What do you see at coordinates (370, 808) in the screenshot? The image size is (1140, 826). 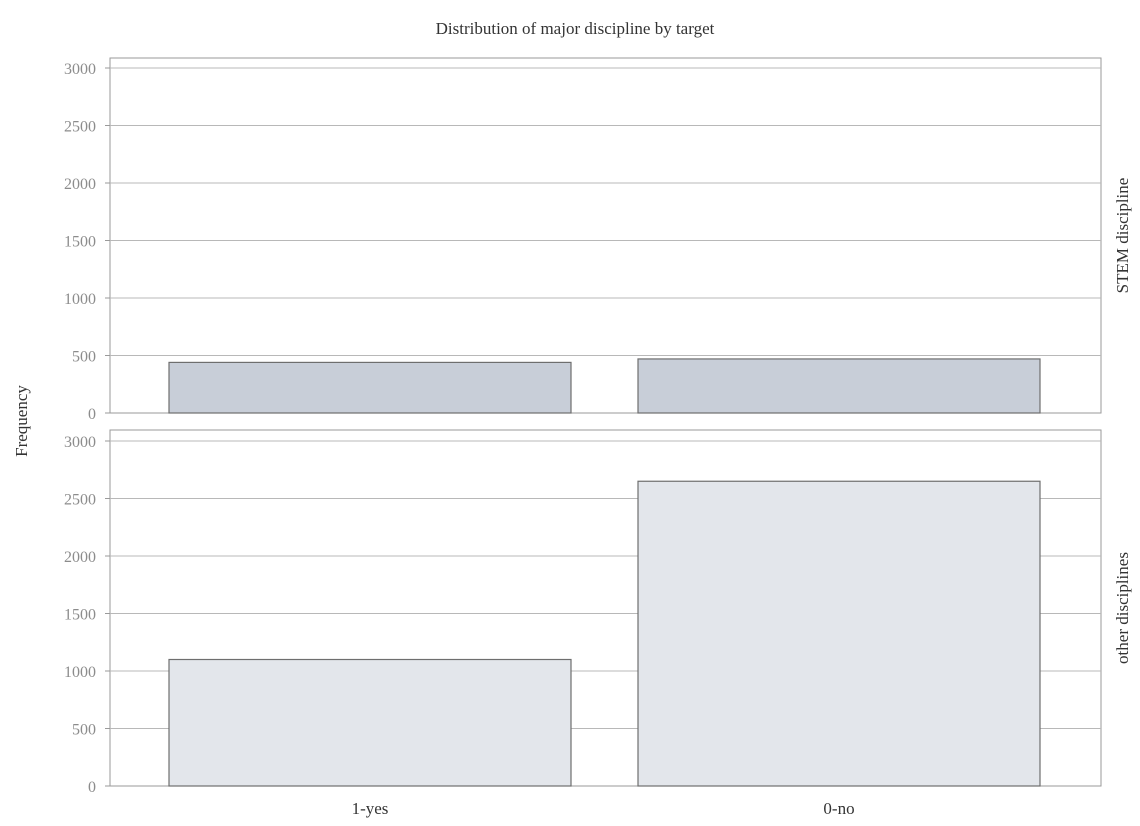 I see `x-tick-label: 1-yes` at bounding box center [370, 808].